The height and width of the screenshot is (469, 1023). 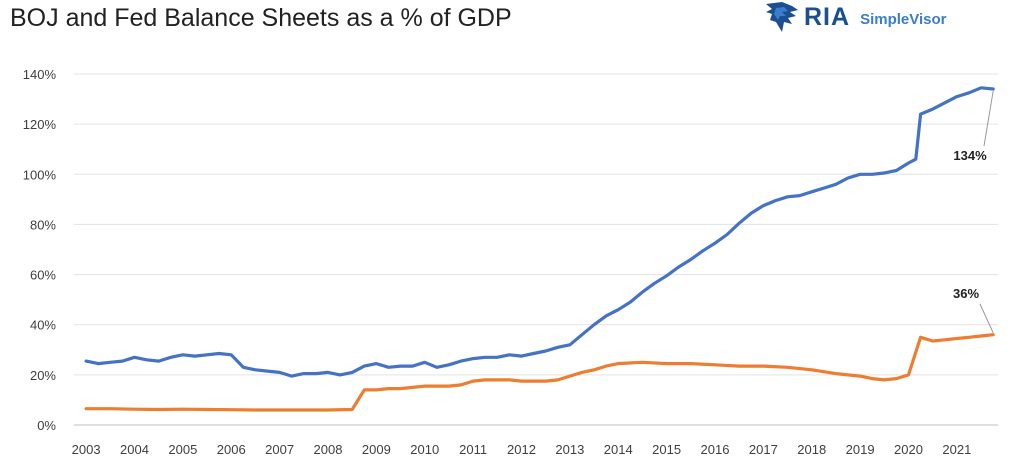 What do you see at coordinates (903, 19) in the screenshot?
I see `logo-product-name: SimpleVisor` at bounding box center [903, 19].